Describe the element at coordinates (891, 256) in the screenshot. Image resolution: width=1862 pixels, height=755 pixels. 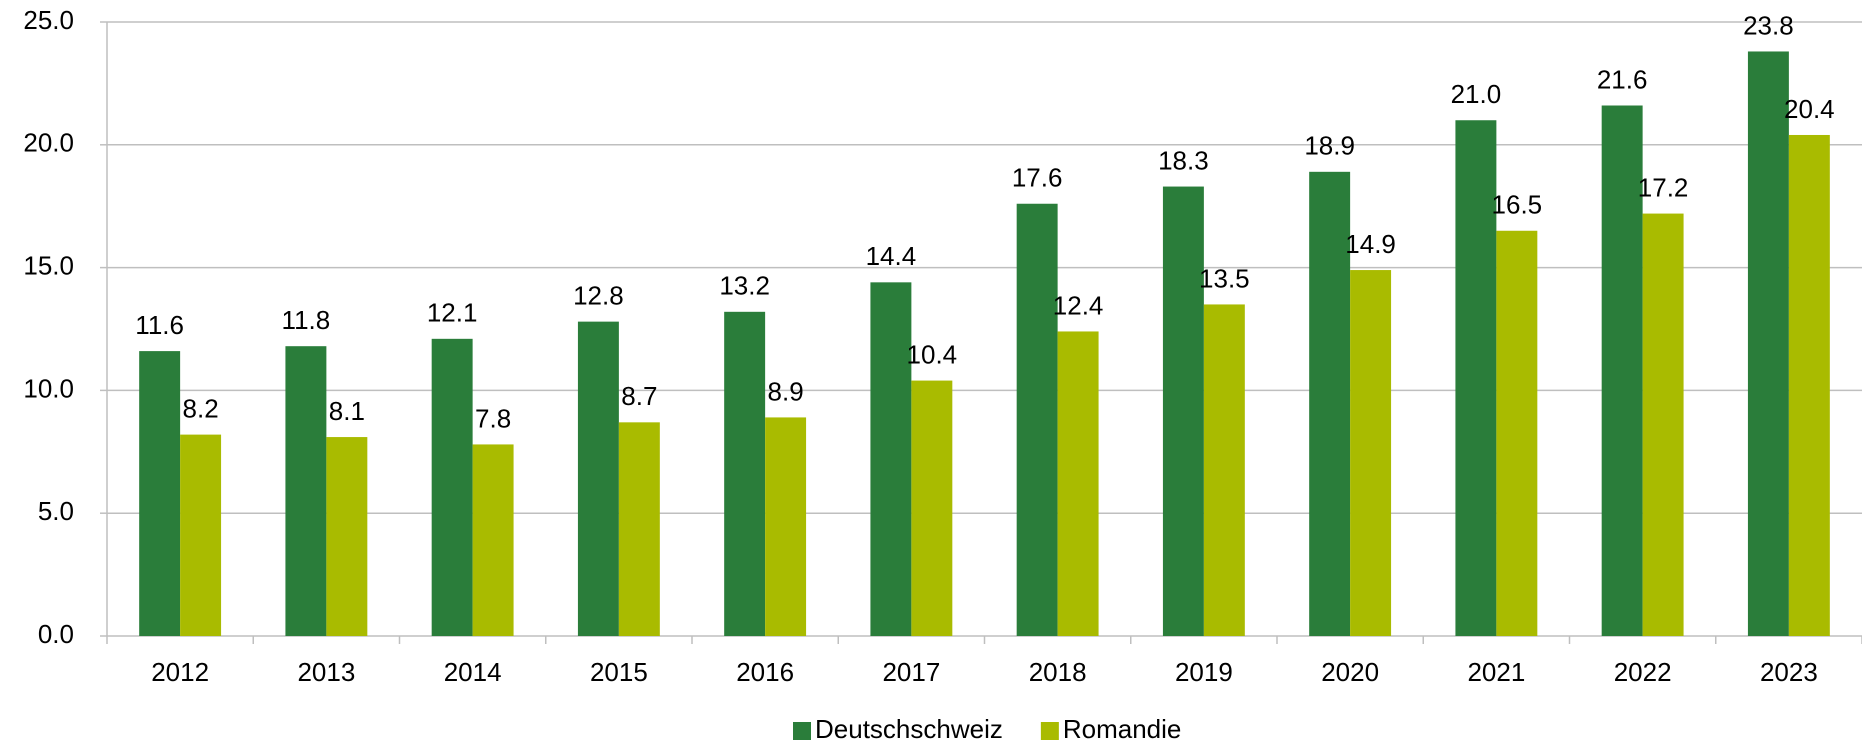
I see `value-label: 14.4` at that location.